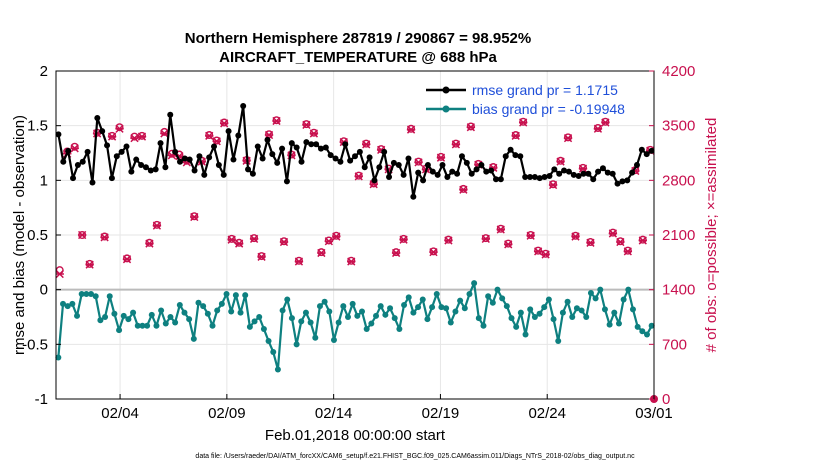 The height and width of the screenshot is (470, 830). What do you see at coordinates (446, 90) in the screenshot?
I see `legend-rmse-marker` at bounding box center [446, 90].